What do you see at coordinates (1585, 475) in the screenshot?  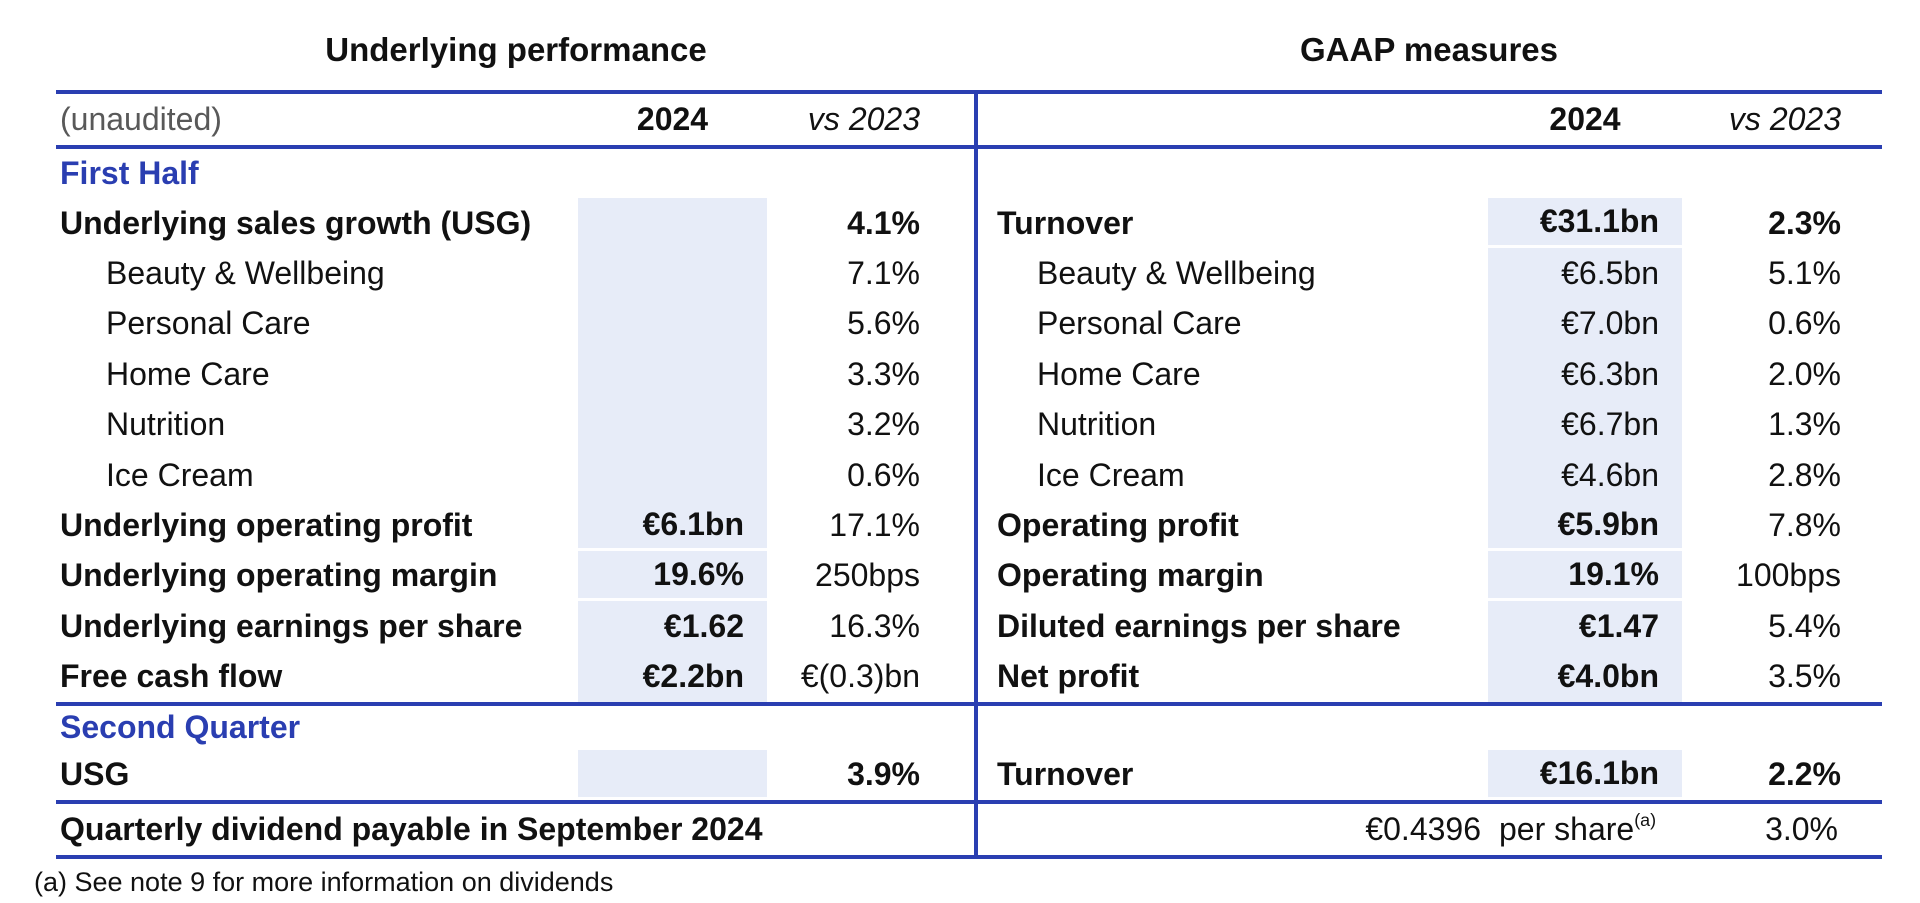 I see `value-2024: €4.6bn` at bounding box center [1585, 475].